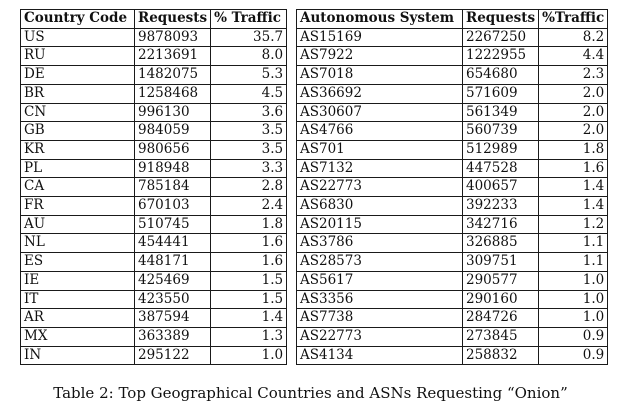 This screenshot has width=621, height=413. Describe the element at coordinates (452, 93) in the screenshot. I see `table-row: AS36692 571609 2.0` at that location.